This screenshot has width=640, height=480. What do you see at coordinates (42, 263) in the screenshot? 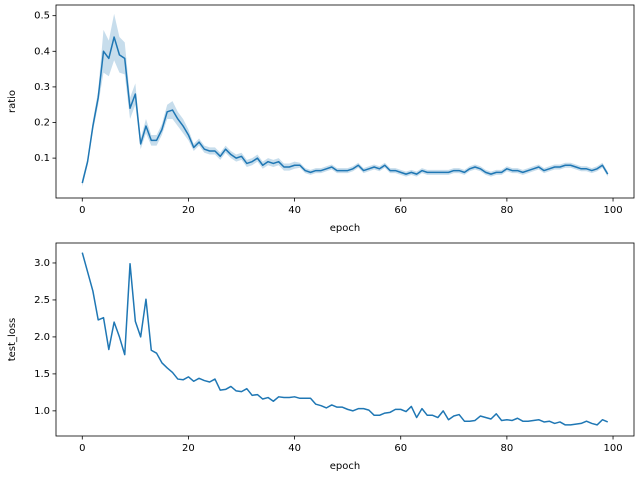
I see `y-tick-label: 3.0` at bounding box center [42, 263].